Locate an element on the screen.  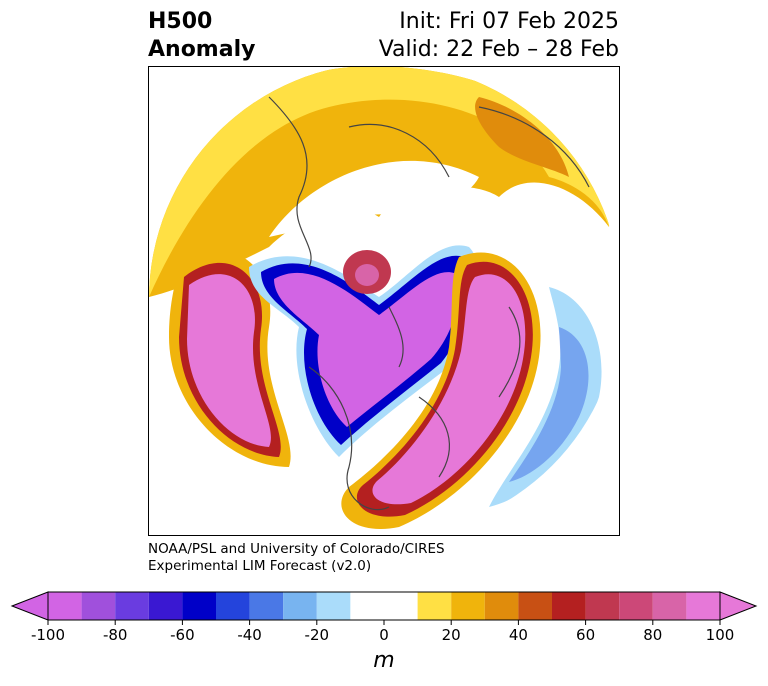
colorbar-tick-label: 40 is located at coordinates (518, 635).